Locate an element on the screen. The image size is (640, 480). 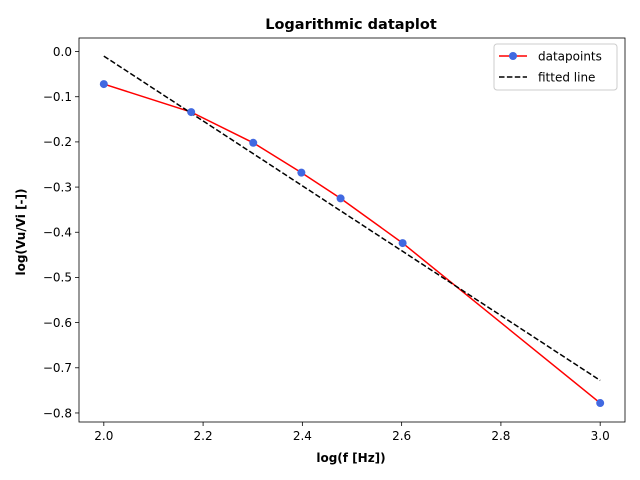
legend: datapoints fitted line is located at coordinates (555, 67).